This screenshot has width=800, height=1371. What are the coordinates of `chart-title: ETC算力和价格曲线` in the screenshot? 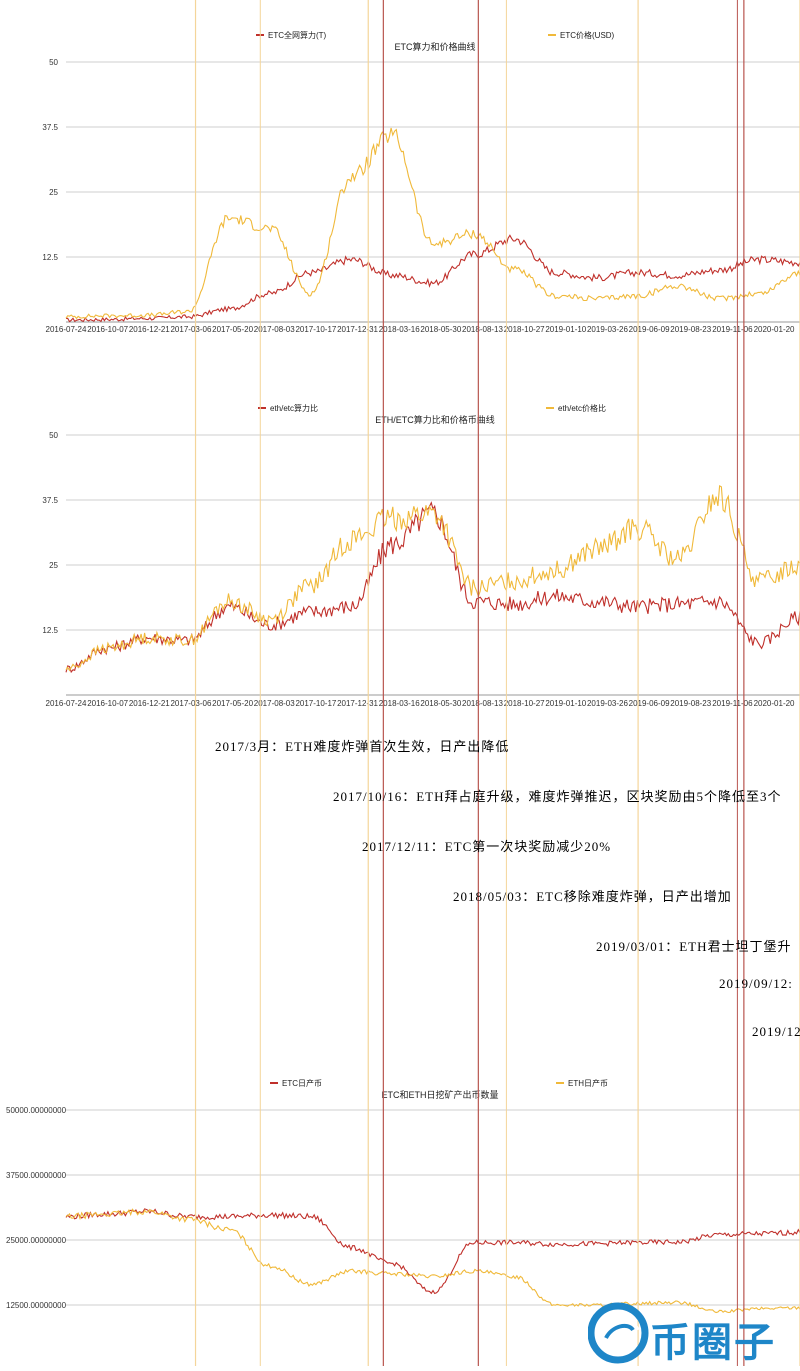 It's located at (434, 46).